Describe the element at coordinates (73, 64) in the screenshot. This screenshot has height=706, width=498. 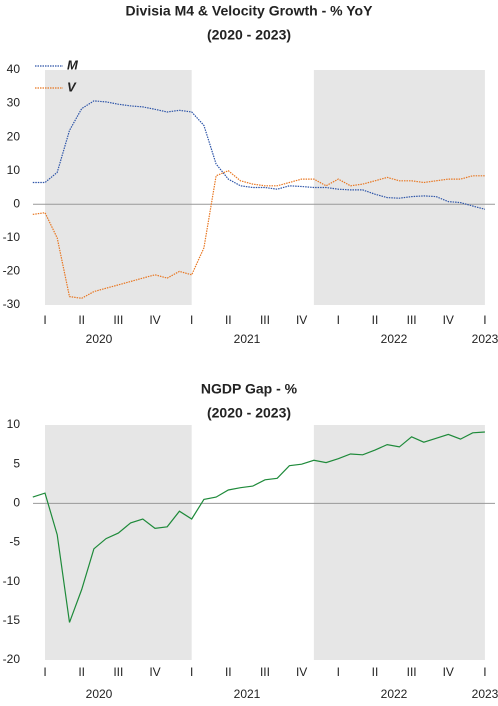
I see `legend-label: M` at that location.